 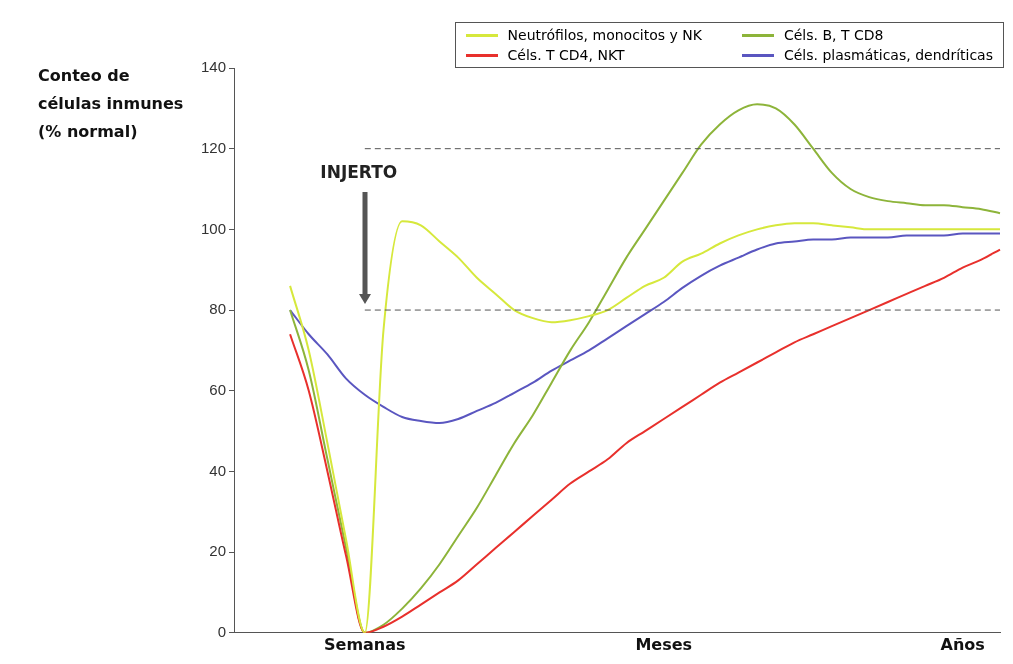 What do you see at coordinates (214, 147) in the screenshot?
I see `y-tick-label: 120` at bounding box center [214, 147].